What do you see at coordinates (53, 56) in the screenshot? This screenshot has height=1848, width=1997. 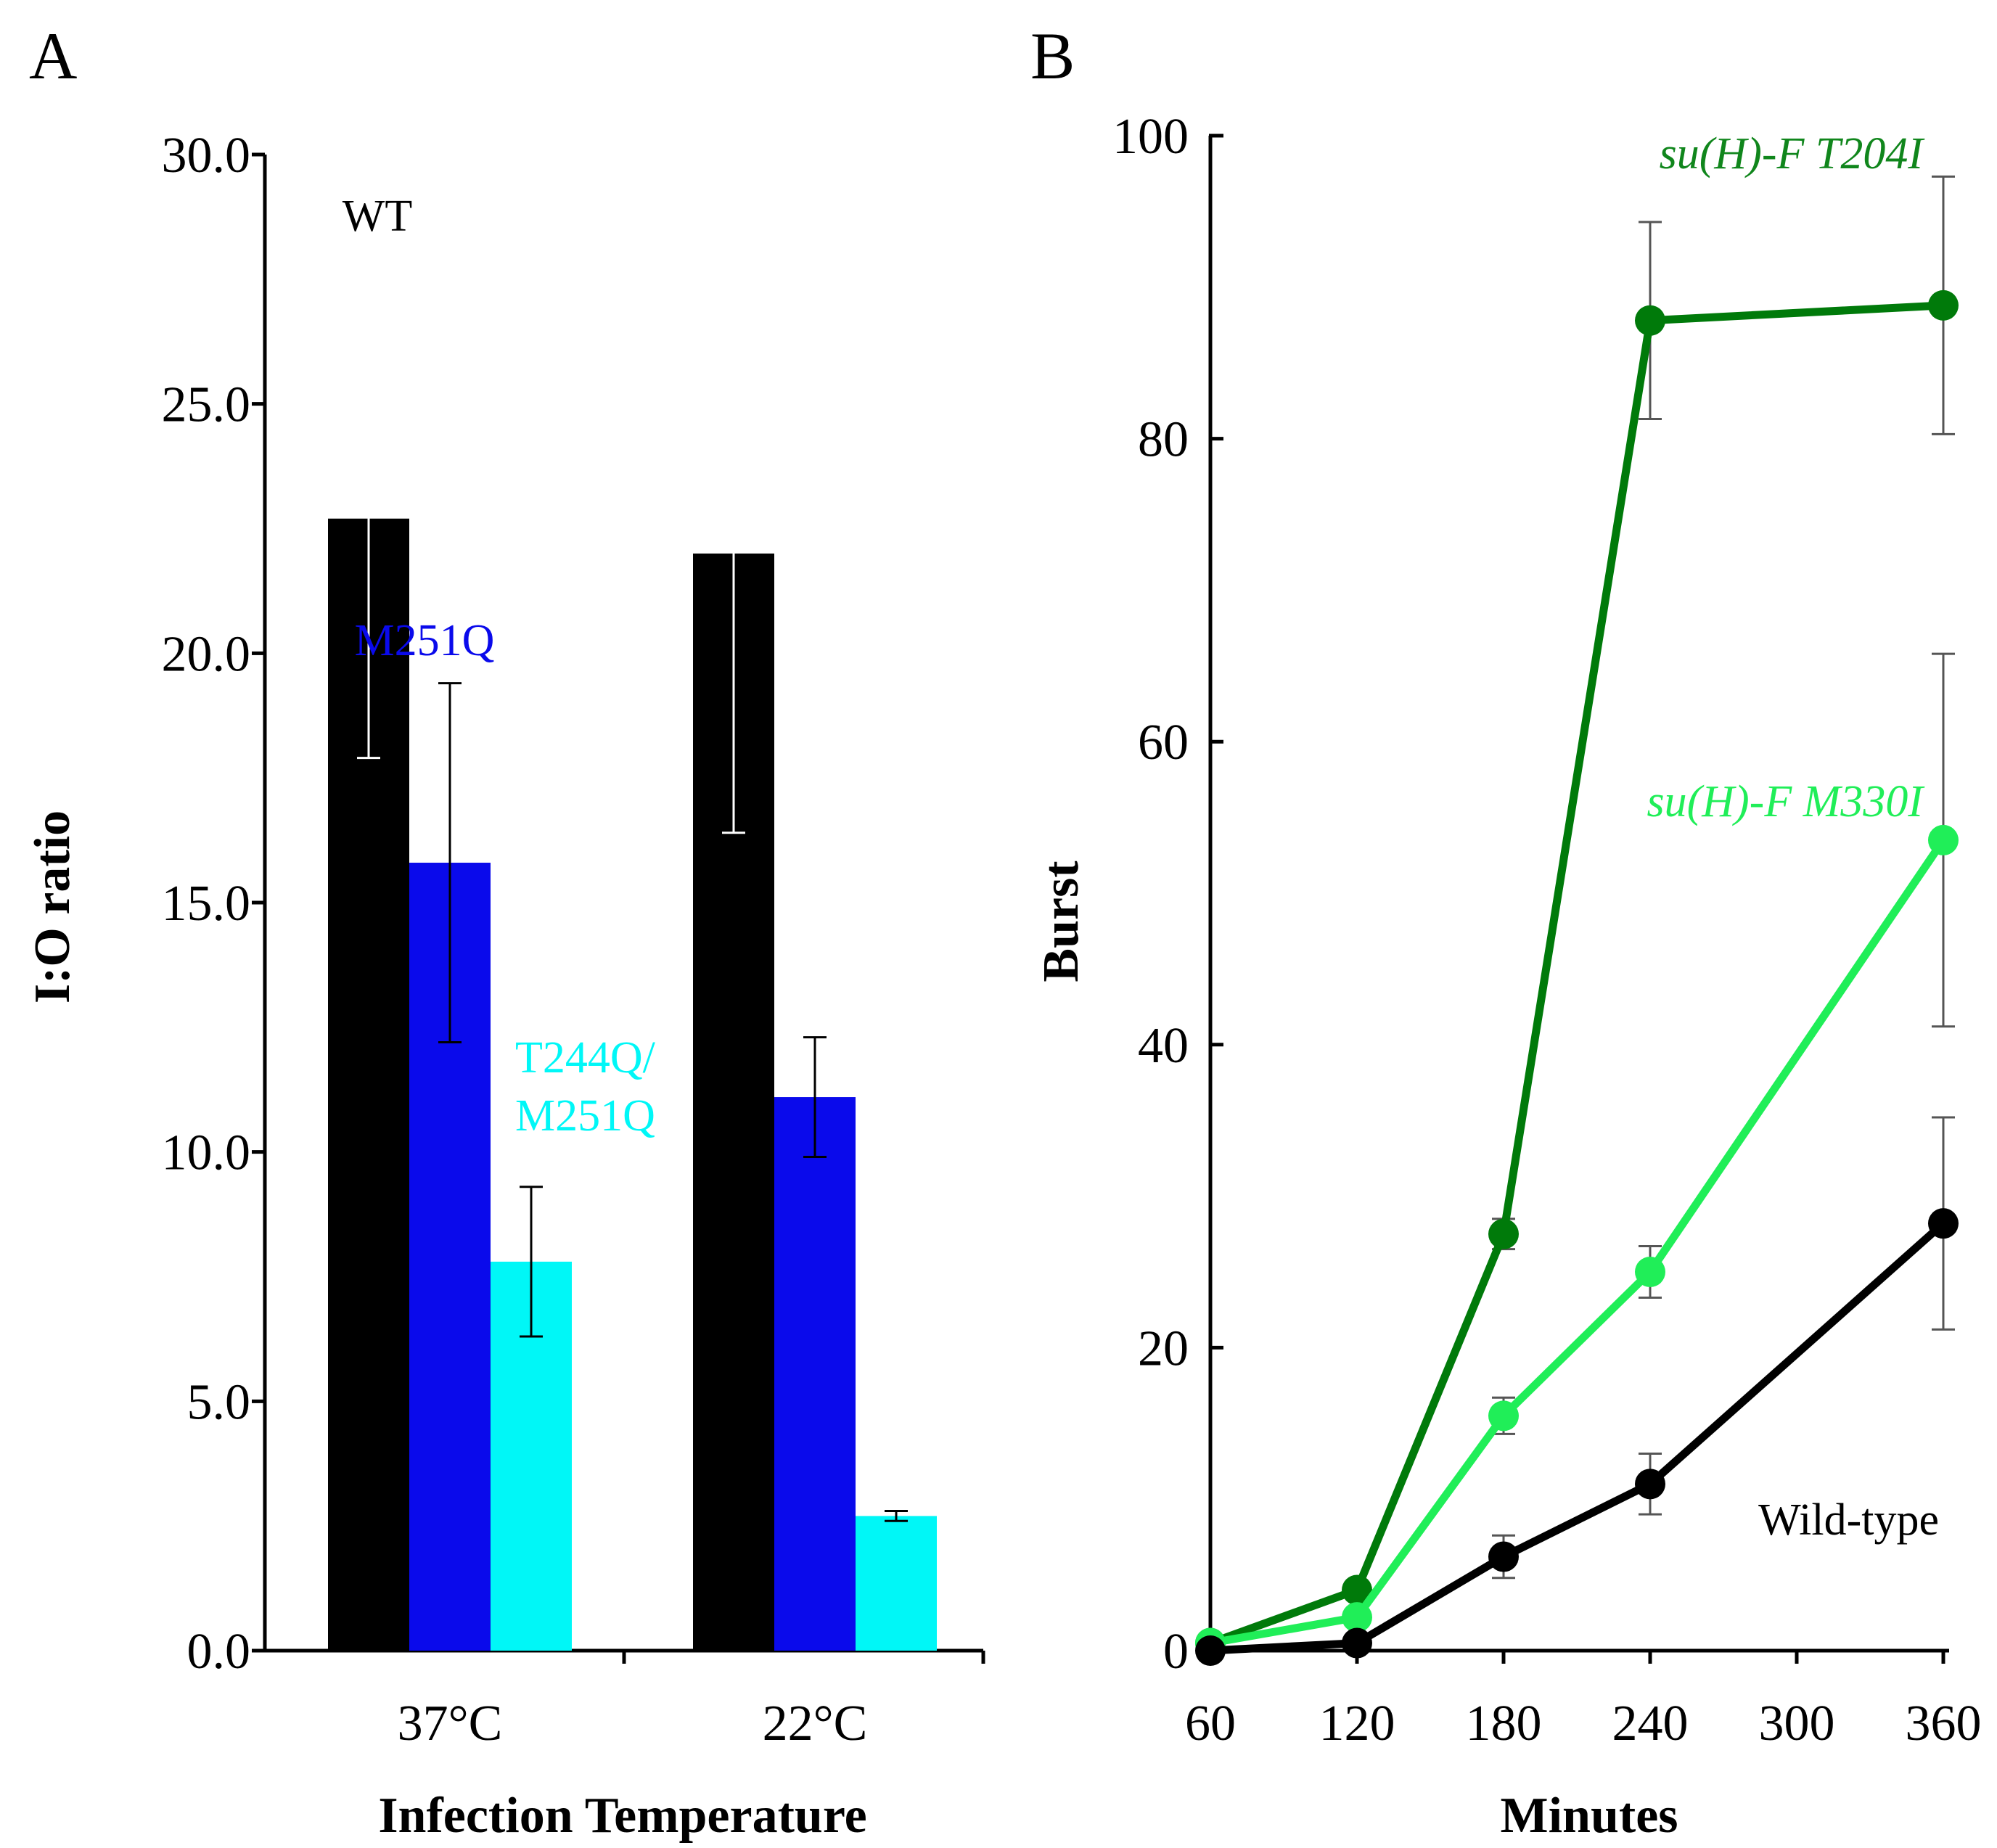 I see `panel-label-a: A` at bounding box center [53, 56].